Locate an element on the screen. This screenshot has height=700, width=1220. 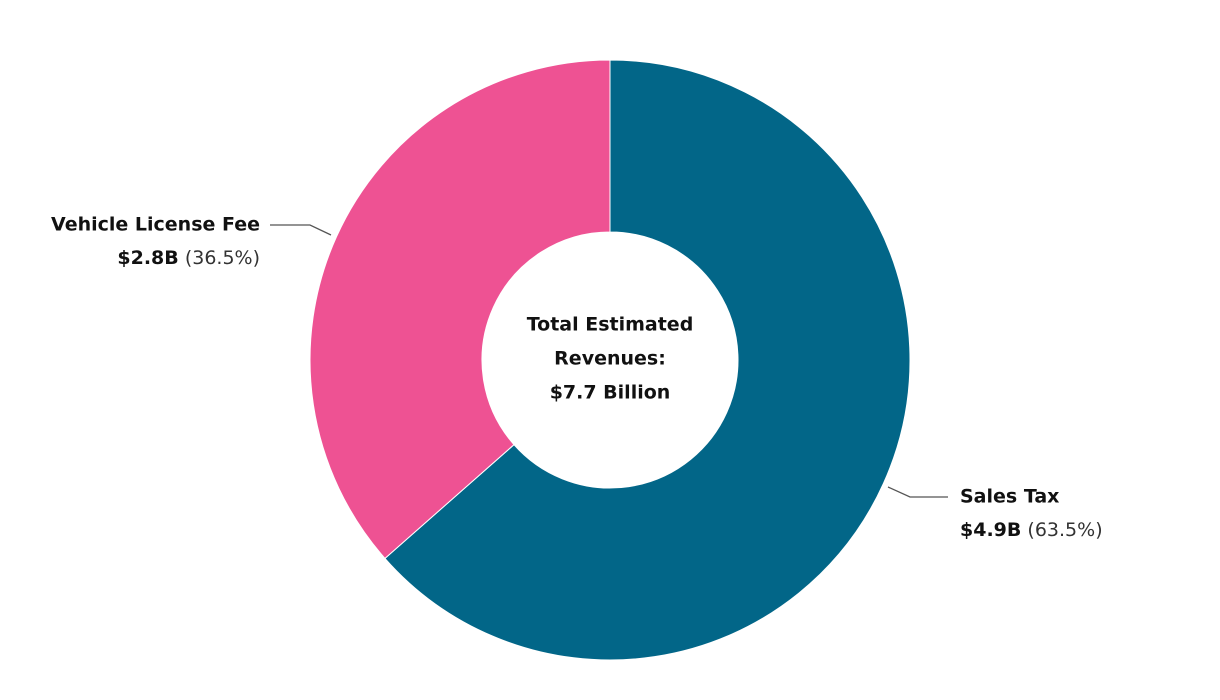
slice-value: $2.8B (36.5%) is located at coordinates (188, 258).